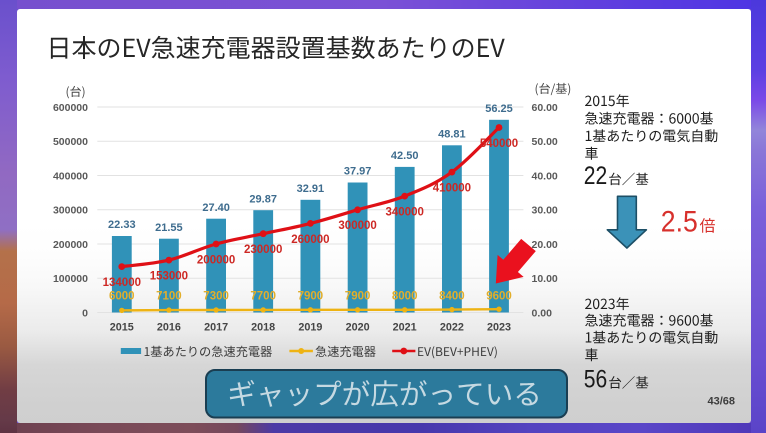  What do you see at coordinates (358, 328) in the screenshot?
I see `svg-text: 2020` at bounding box center [358, 328].